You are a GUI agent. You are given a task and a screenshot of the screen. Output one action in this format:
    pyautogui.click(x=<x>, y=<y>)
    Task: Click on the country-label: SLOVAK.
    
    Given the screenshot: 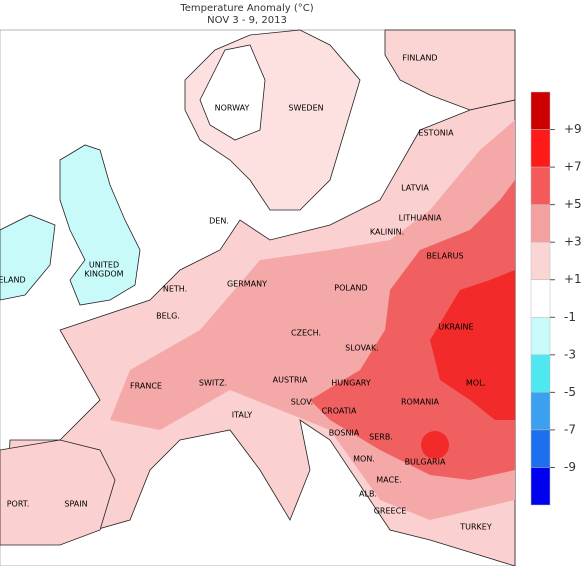 What is the action you would take?
    pyautogui.click(x=362, y=348)
    